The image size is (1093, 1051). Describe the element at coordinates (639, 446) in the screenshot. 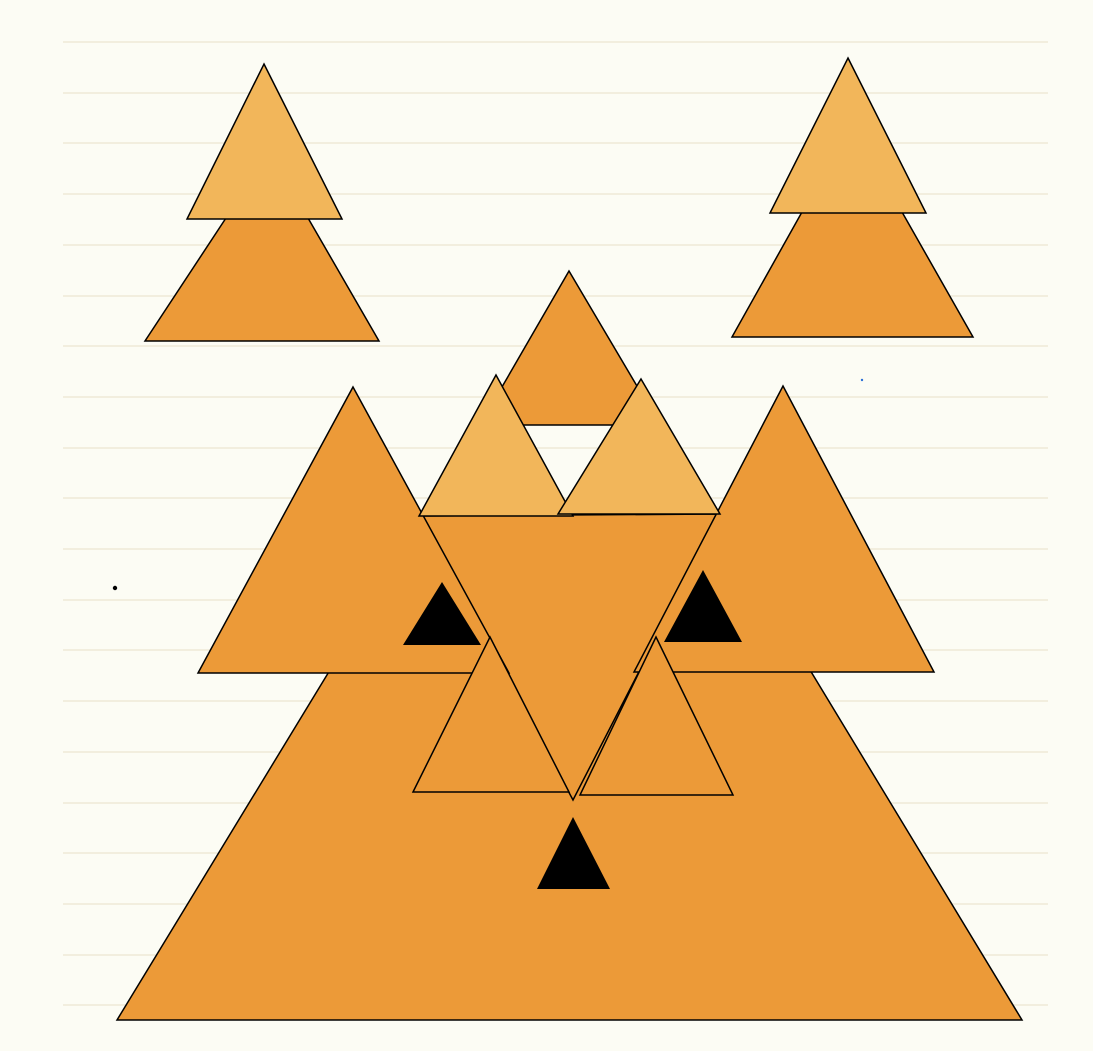

I see `fox-right-light-triangle` at that location.